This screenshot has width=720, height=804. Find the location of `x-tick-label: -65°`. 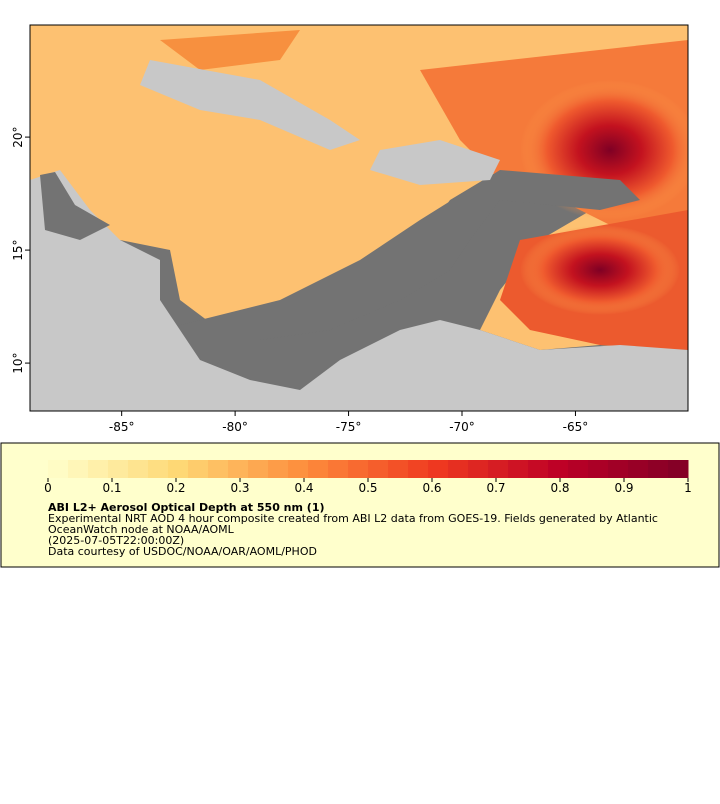

x-tick-label: -65° is located at coordinates (576, 427).